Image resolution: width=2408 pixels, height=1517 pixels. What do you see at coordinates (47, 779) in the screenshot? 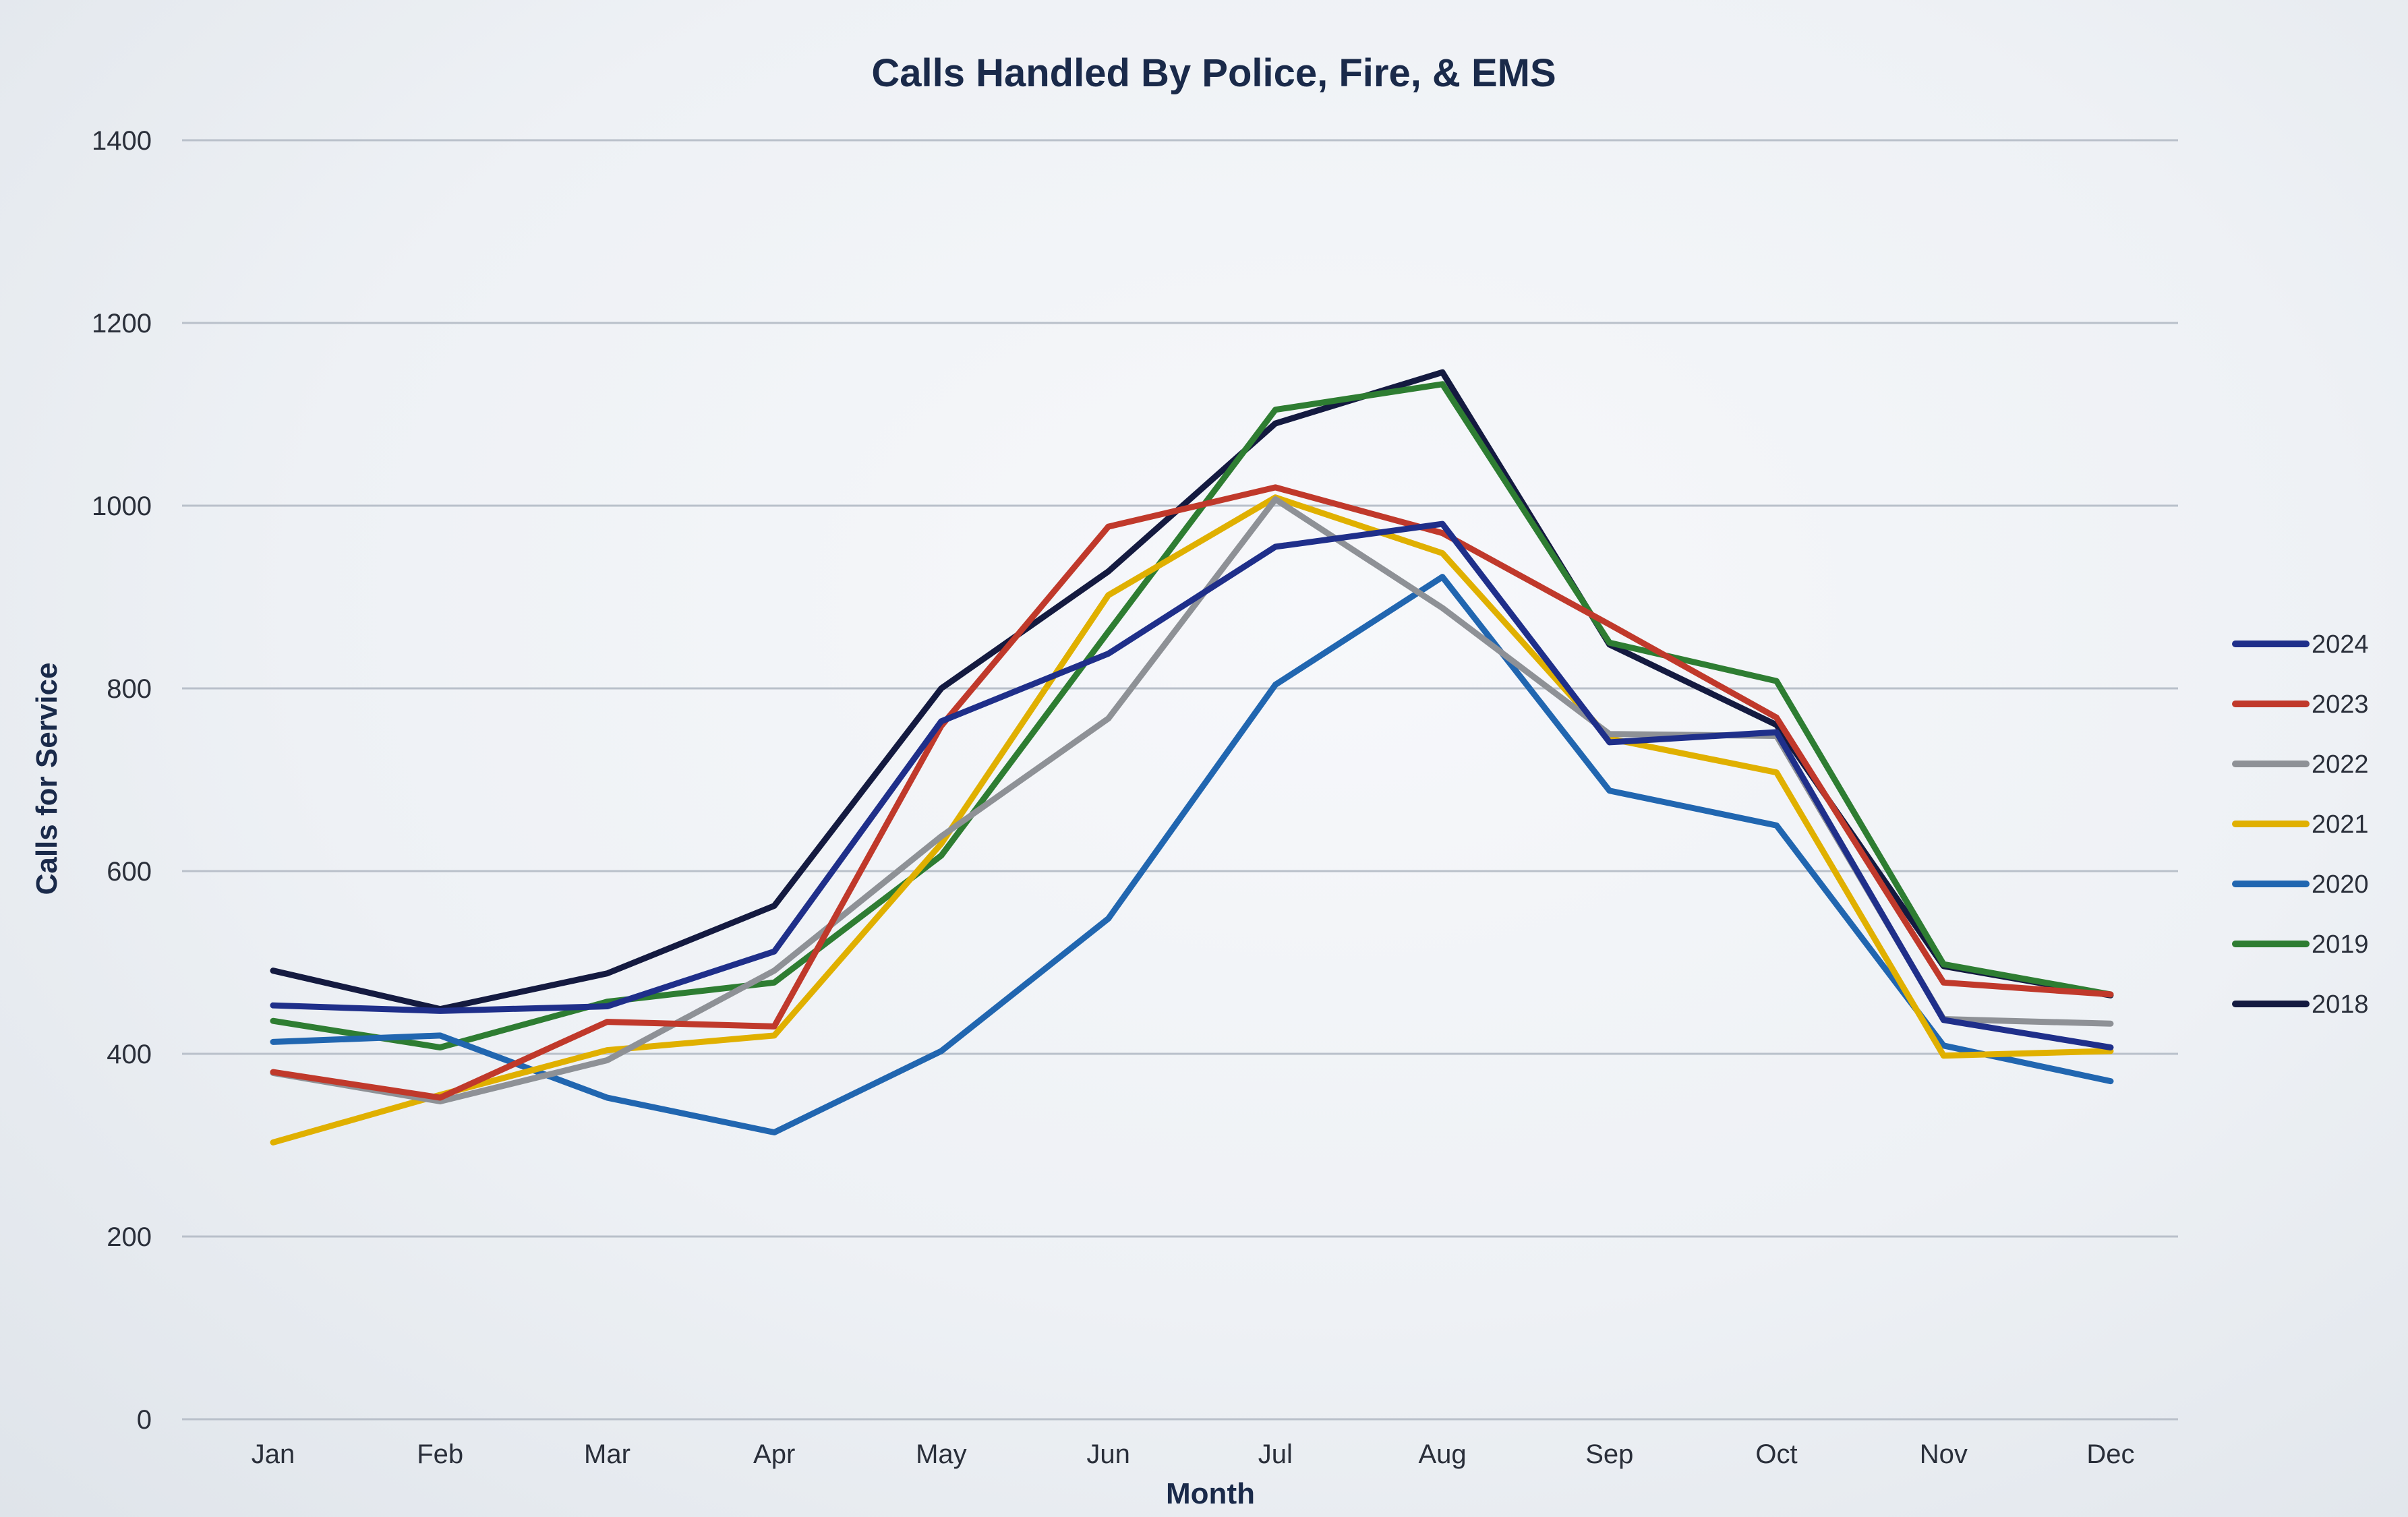
I see `y-axis-title: Calls for Service` at bounding box center [47, 779].